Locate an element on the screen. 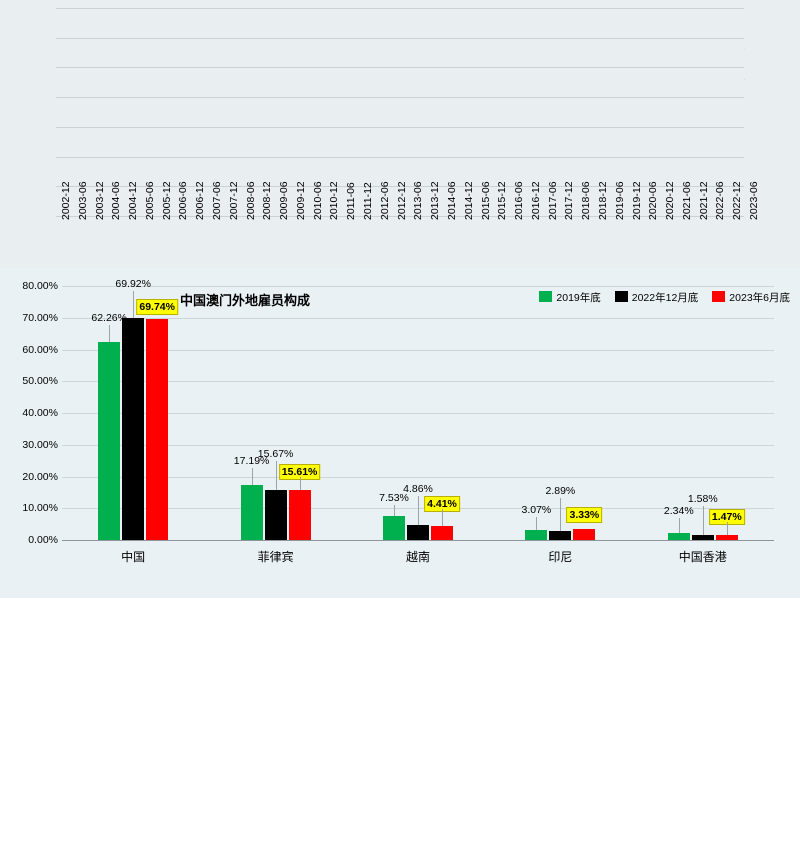 This screenshot has width=800, height=854. bottom-category-label: 越南 is located at coordinates (418, 557).